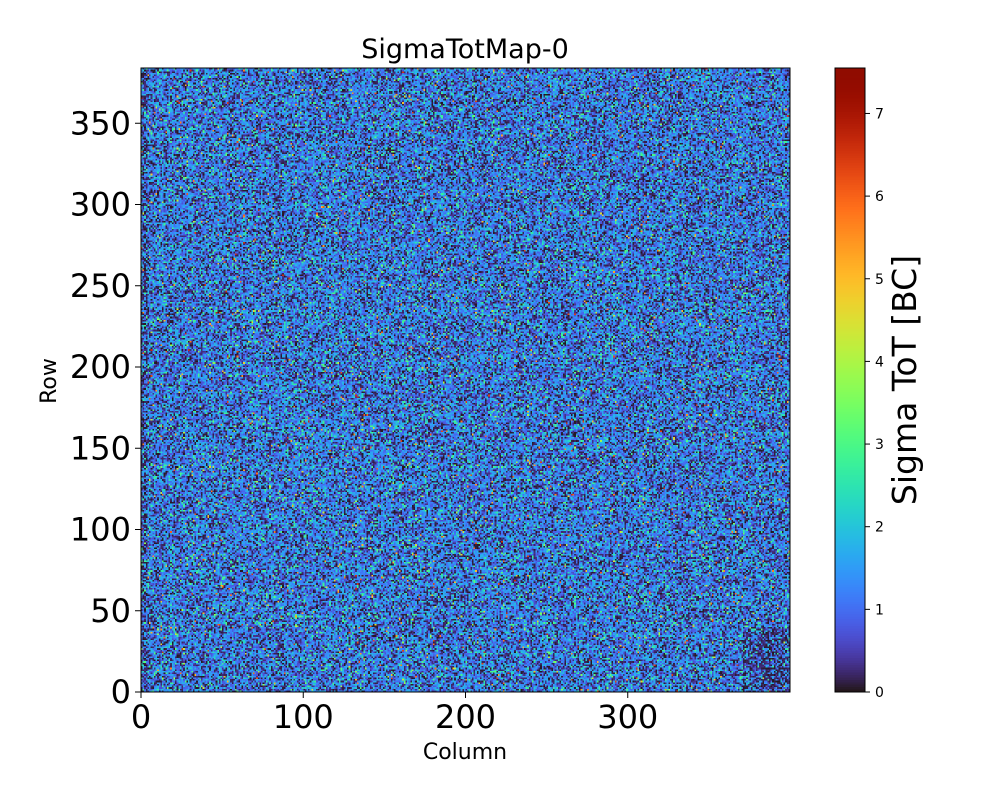 This screenshot has width=1000, height=800. What do you see at coordinates (465, 717) in the screenshot?
I see `x-tick-label: 200` at bounding box center [465, 717].